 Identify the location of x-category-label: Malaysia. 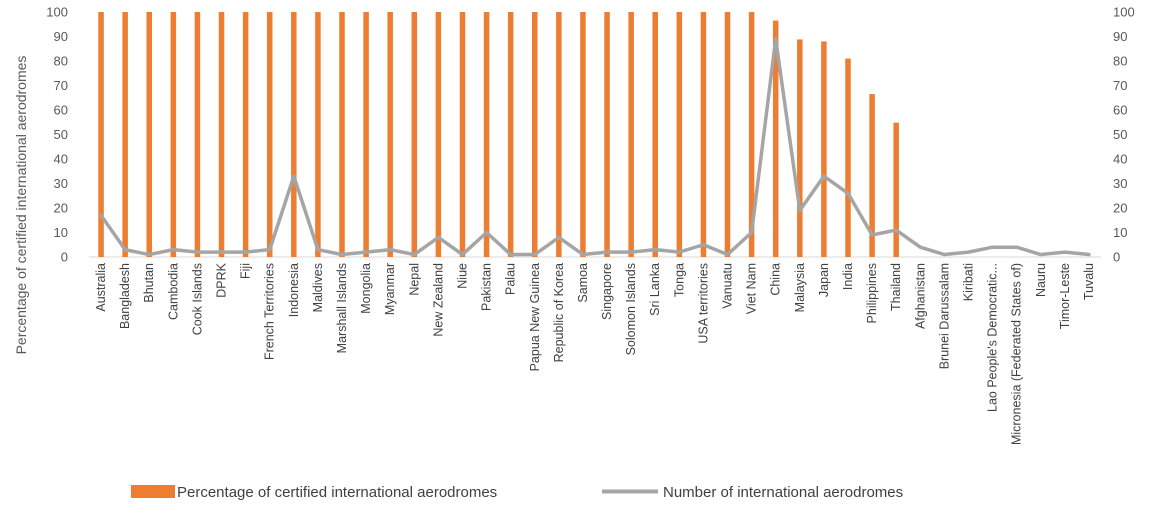
(800, 287).